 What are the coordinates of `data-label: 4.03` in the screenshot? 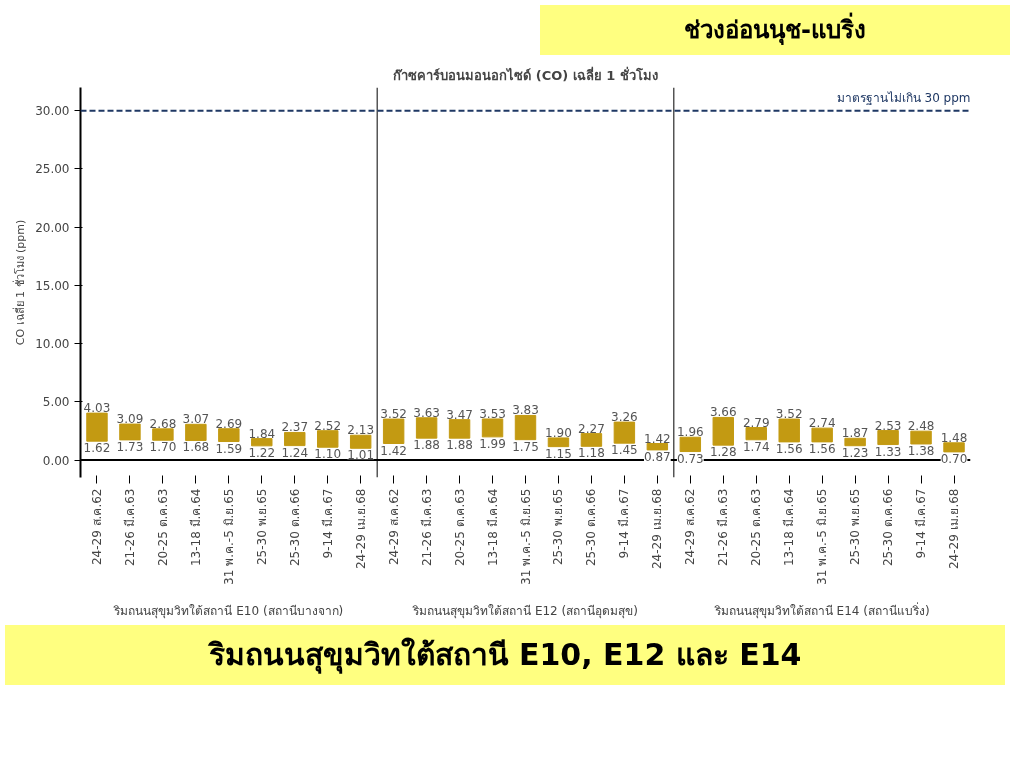 It's located at (97, 408).